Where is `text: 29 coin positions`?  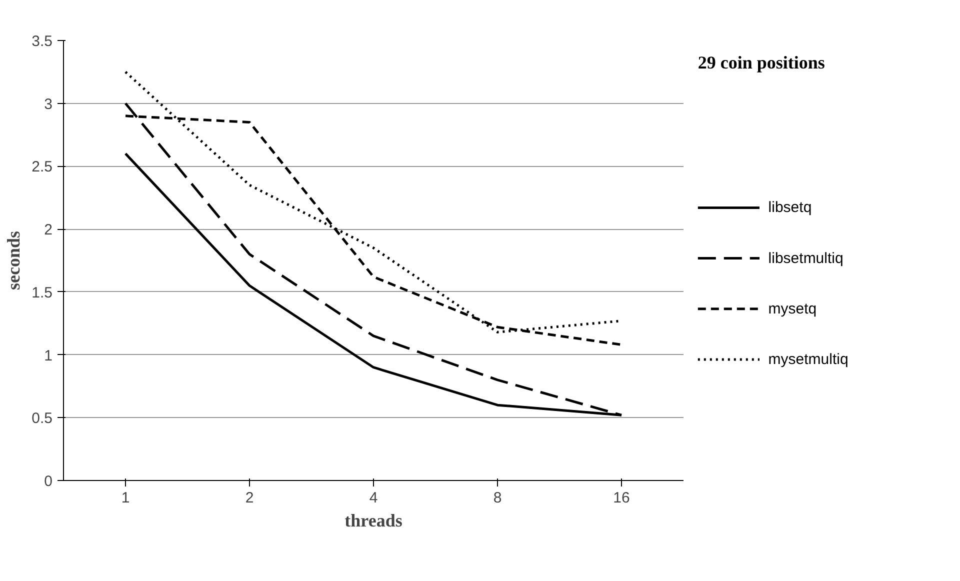 text: 29 coin positions is located at coordinates (761, 62).